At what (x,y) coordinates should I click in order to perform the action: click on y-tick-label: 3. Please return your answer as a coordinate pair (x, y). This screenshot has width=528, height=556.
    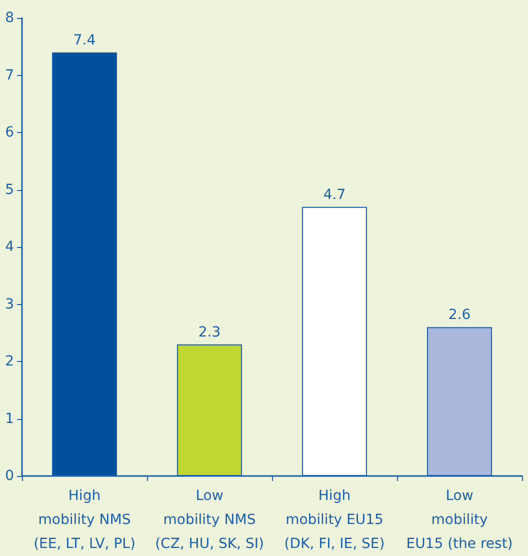
    Looking at the image, I should click on (9, 304).